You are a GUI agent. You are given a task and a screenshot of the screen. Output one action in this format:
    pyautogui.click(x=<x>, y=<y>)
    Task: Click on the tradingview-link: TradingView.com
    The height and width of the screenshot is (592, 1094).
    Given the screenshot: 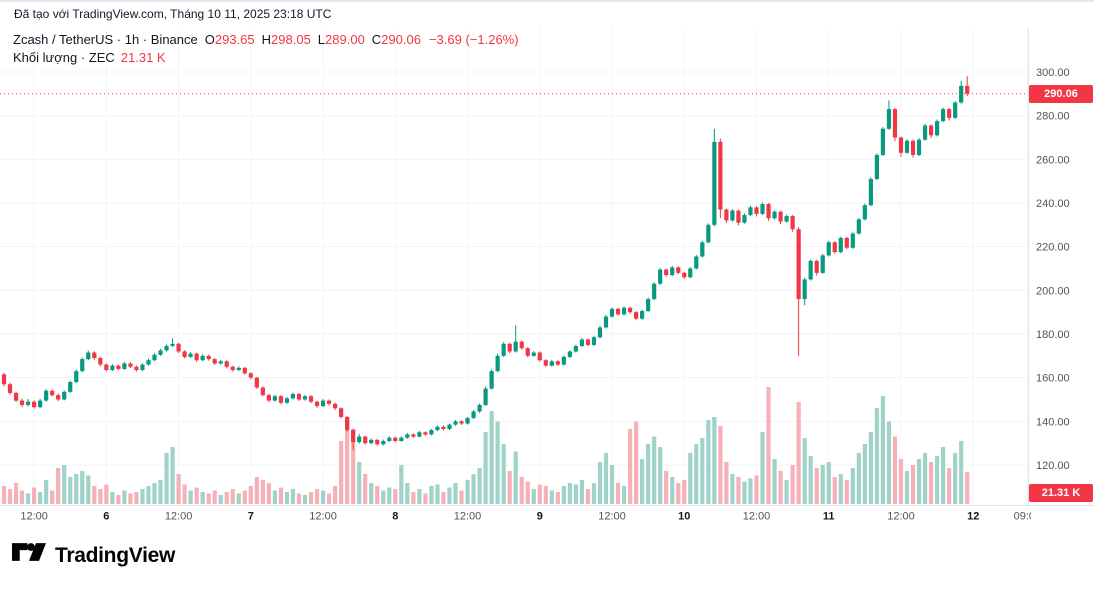 What is the action you would take?
    pyautogui.click(x=118, y=14)
    